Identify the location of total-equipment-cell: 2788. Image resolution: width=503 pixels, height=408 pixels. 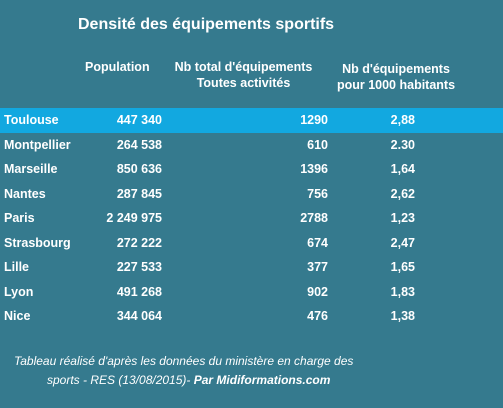
(314, 218).